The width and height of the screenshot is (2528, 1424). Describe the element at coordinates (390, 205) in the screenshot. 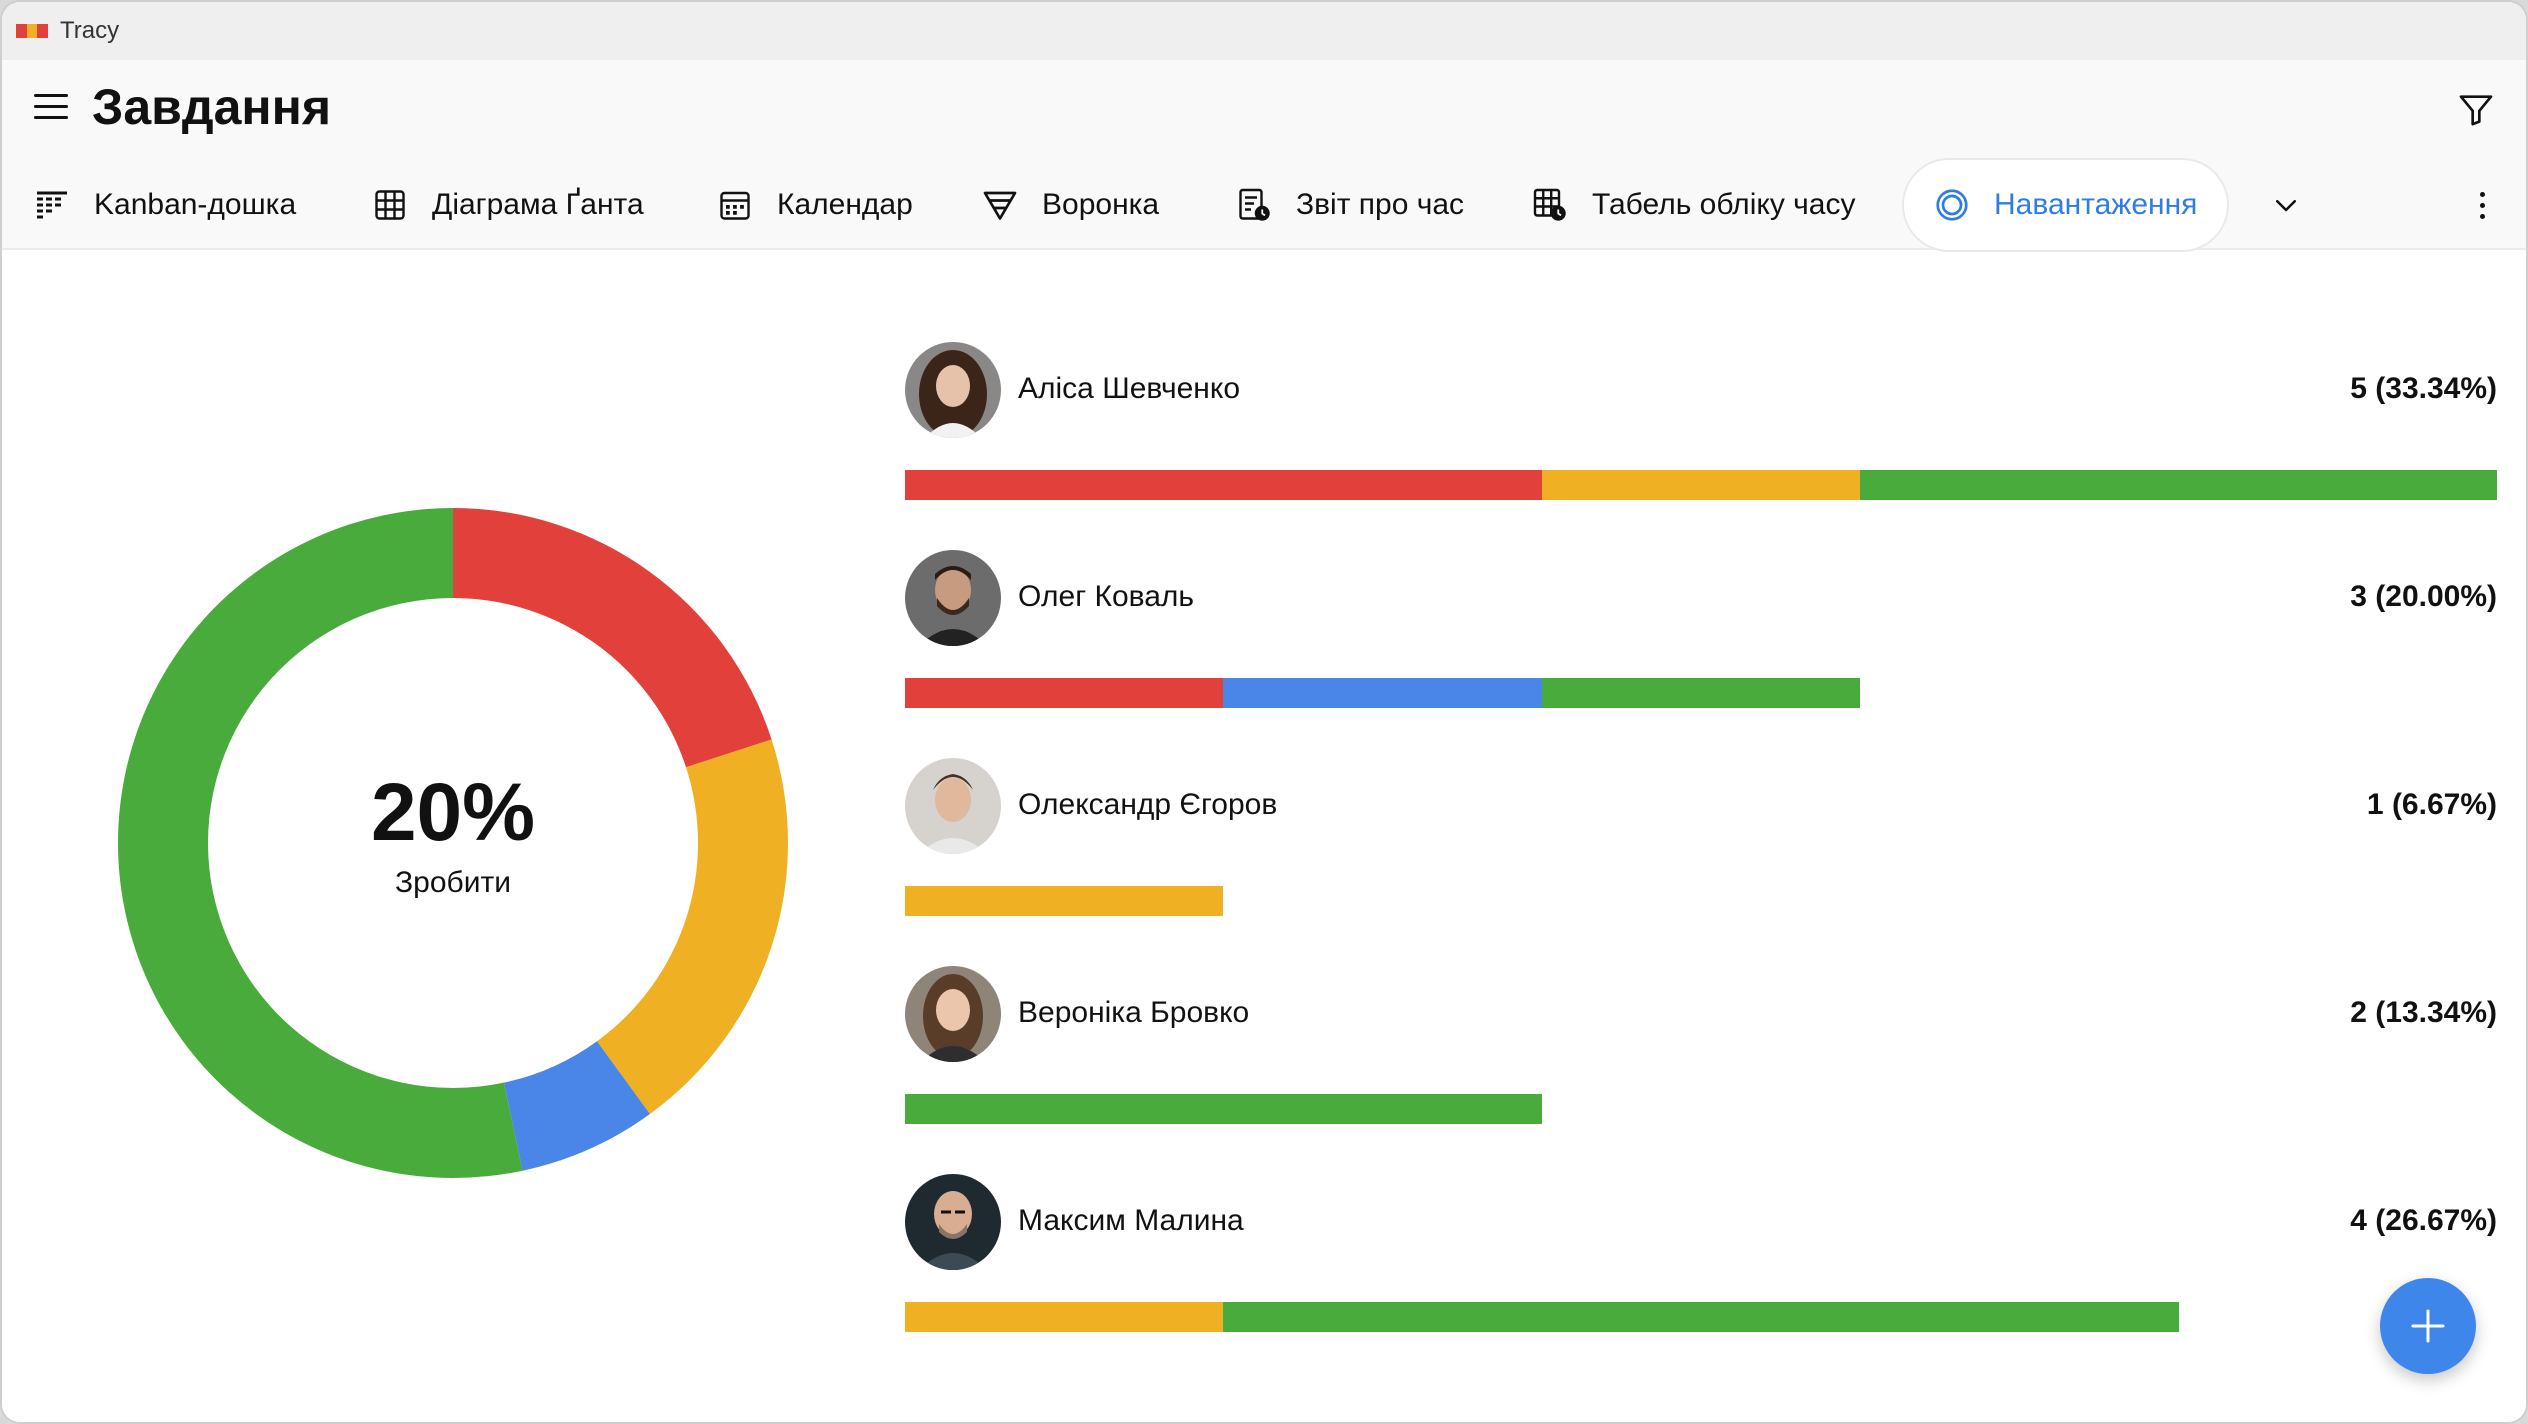

I see `gantt-icon` at that location.